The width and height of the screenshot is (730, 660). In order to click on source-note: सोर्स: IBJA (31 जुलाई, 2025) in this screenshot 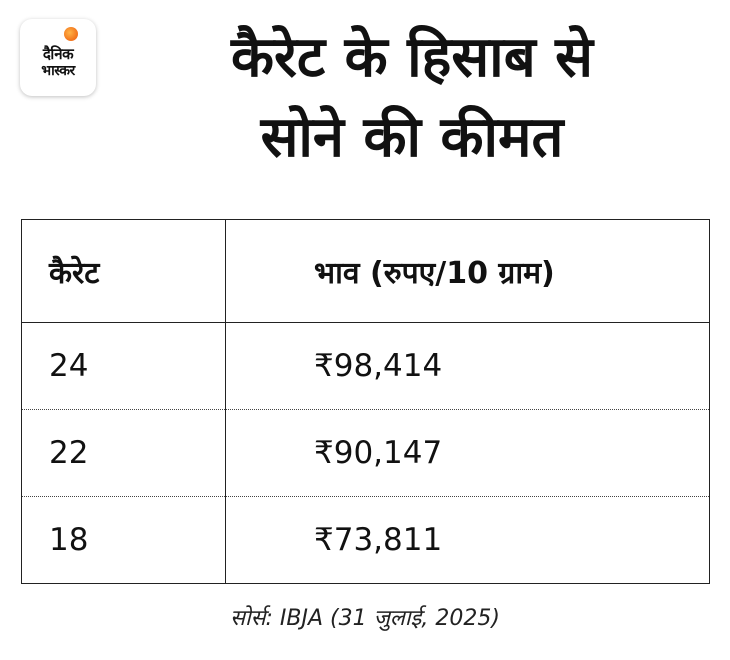, I will do `click(365, 618)`.